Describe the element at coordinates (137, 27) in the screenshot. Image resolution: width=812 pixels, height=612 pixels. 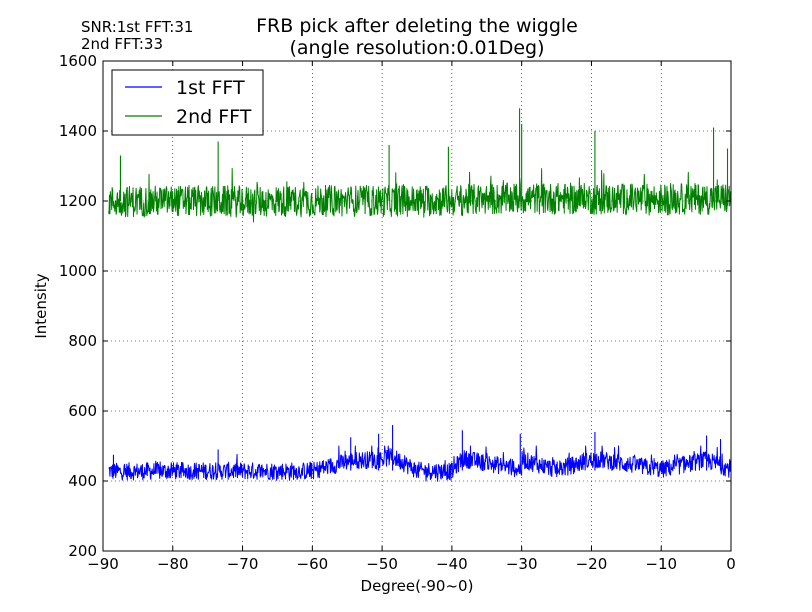
I see `snr-annotation-1: SNR:1st FFT:31` at that location.